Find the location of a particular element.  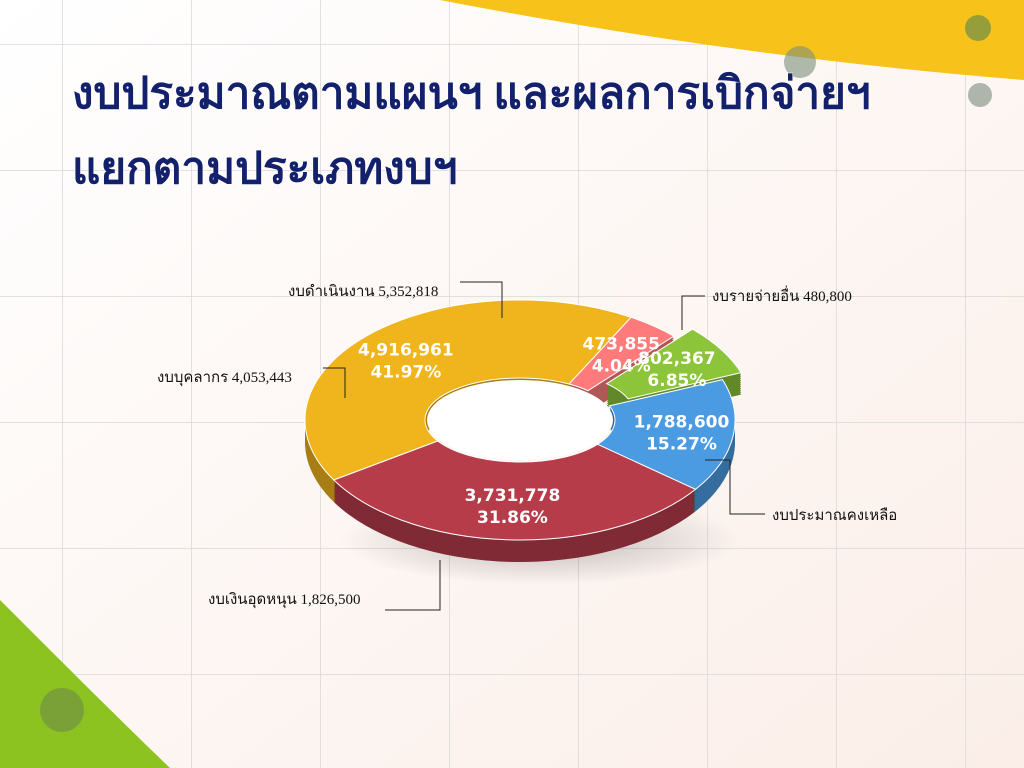

title-line: งบประมาณตามแผนฯ และผลการเบิกจ่ายฯ is located at coordinates (471, 93).